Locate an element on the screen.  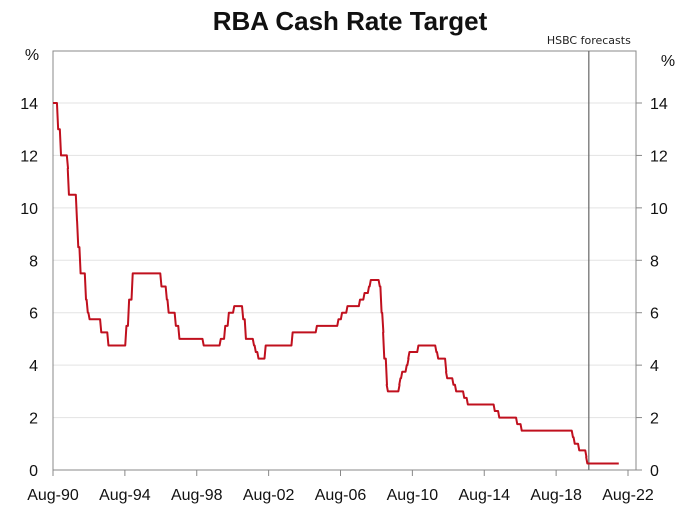
forecast-label: HSBC forecasts is located at coordinates (589, 40).